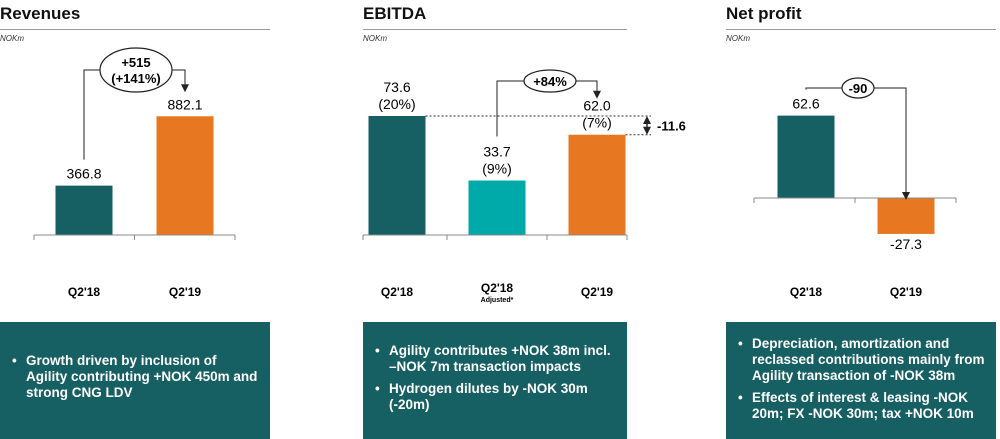 This screenshot has height=439, width=1000. Describe the element at coordinates (497, 169) in the screenshot. I see `margin-label-q2-18-adjusted: (9%)` at that location.